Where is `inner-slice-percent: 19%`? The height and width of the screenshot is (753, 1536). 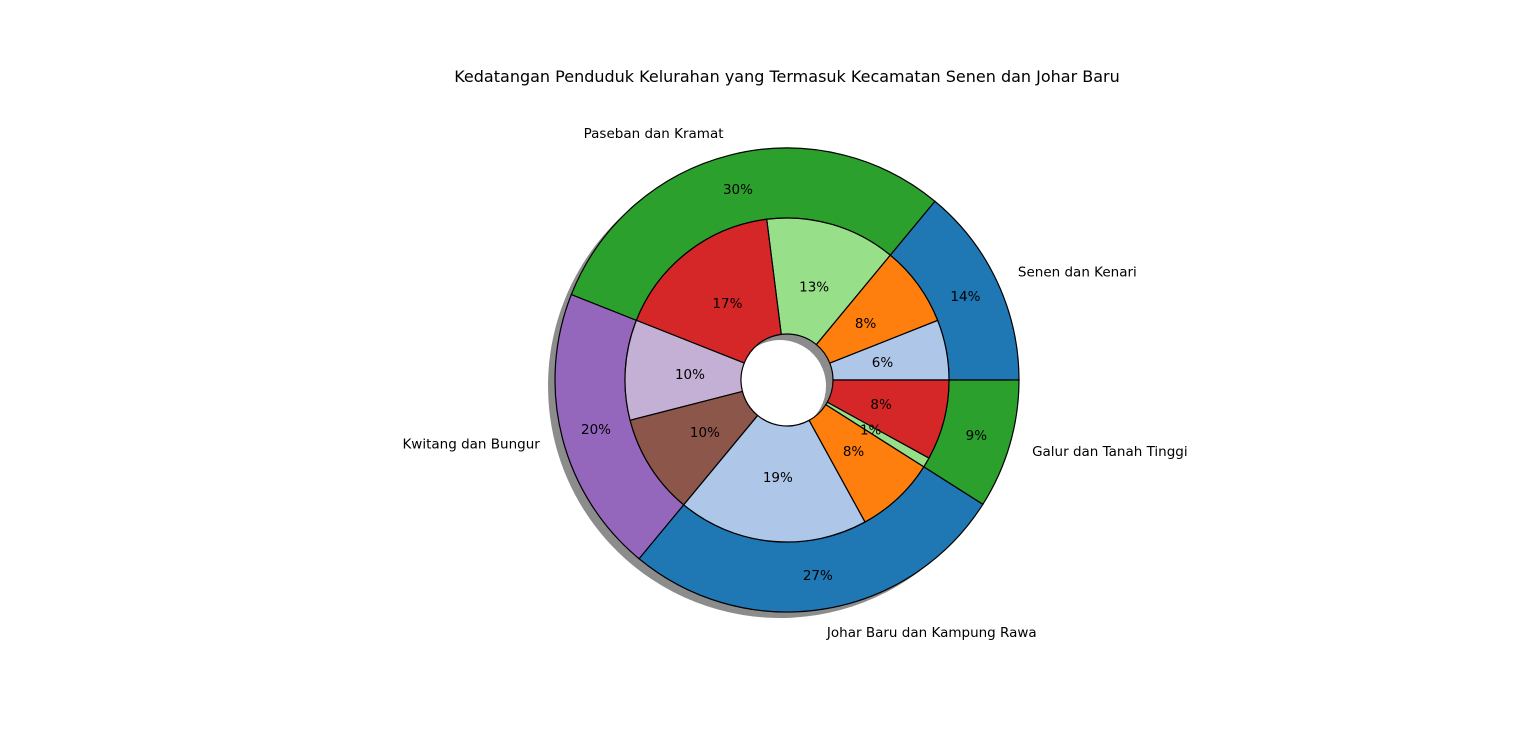 inner-slice-percent: 19% is located at coordinates (778, 478).